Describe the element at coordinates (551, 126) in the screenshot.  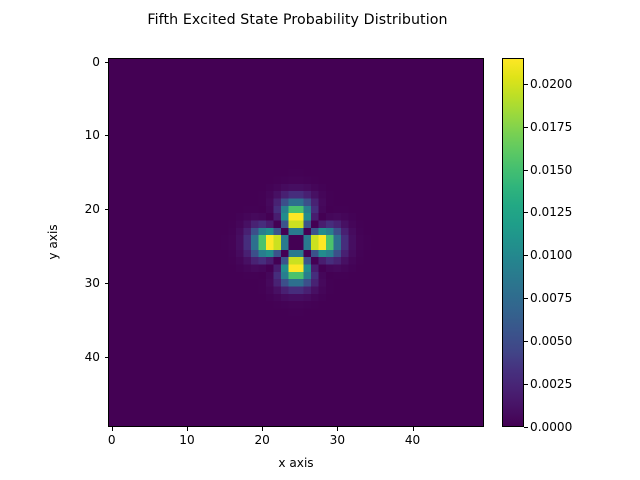
I see `colorbar-tick-label-7: 0.0175` at that location.